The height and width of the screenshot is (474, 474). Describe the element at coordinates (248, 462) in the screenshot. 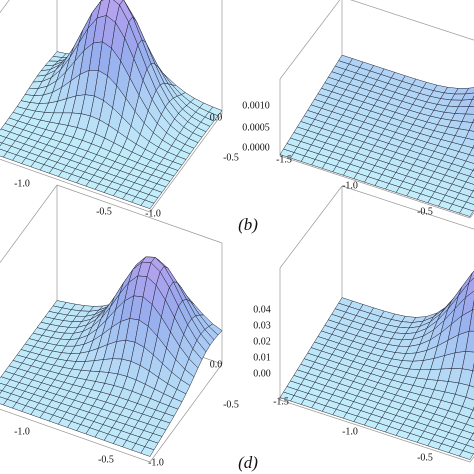

I see `caption: (d)` at that location.